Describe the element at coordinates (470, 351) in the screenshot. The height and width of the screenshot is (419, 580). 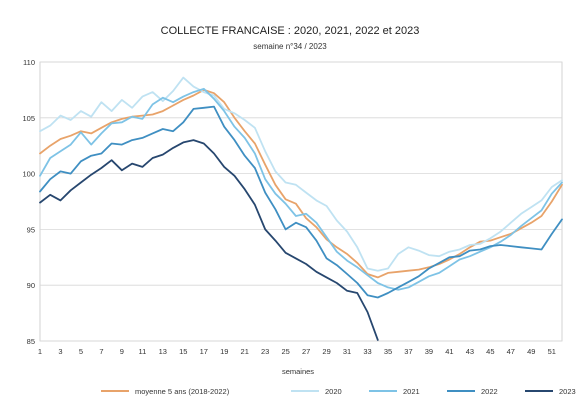
I see `x-tick-label: 43` at that location.